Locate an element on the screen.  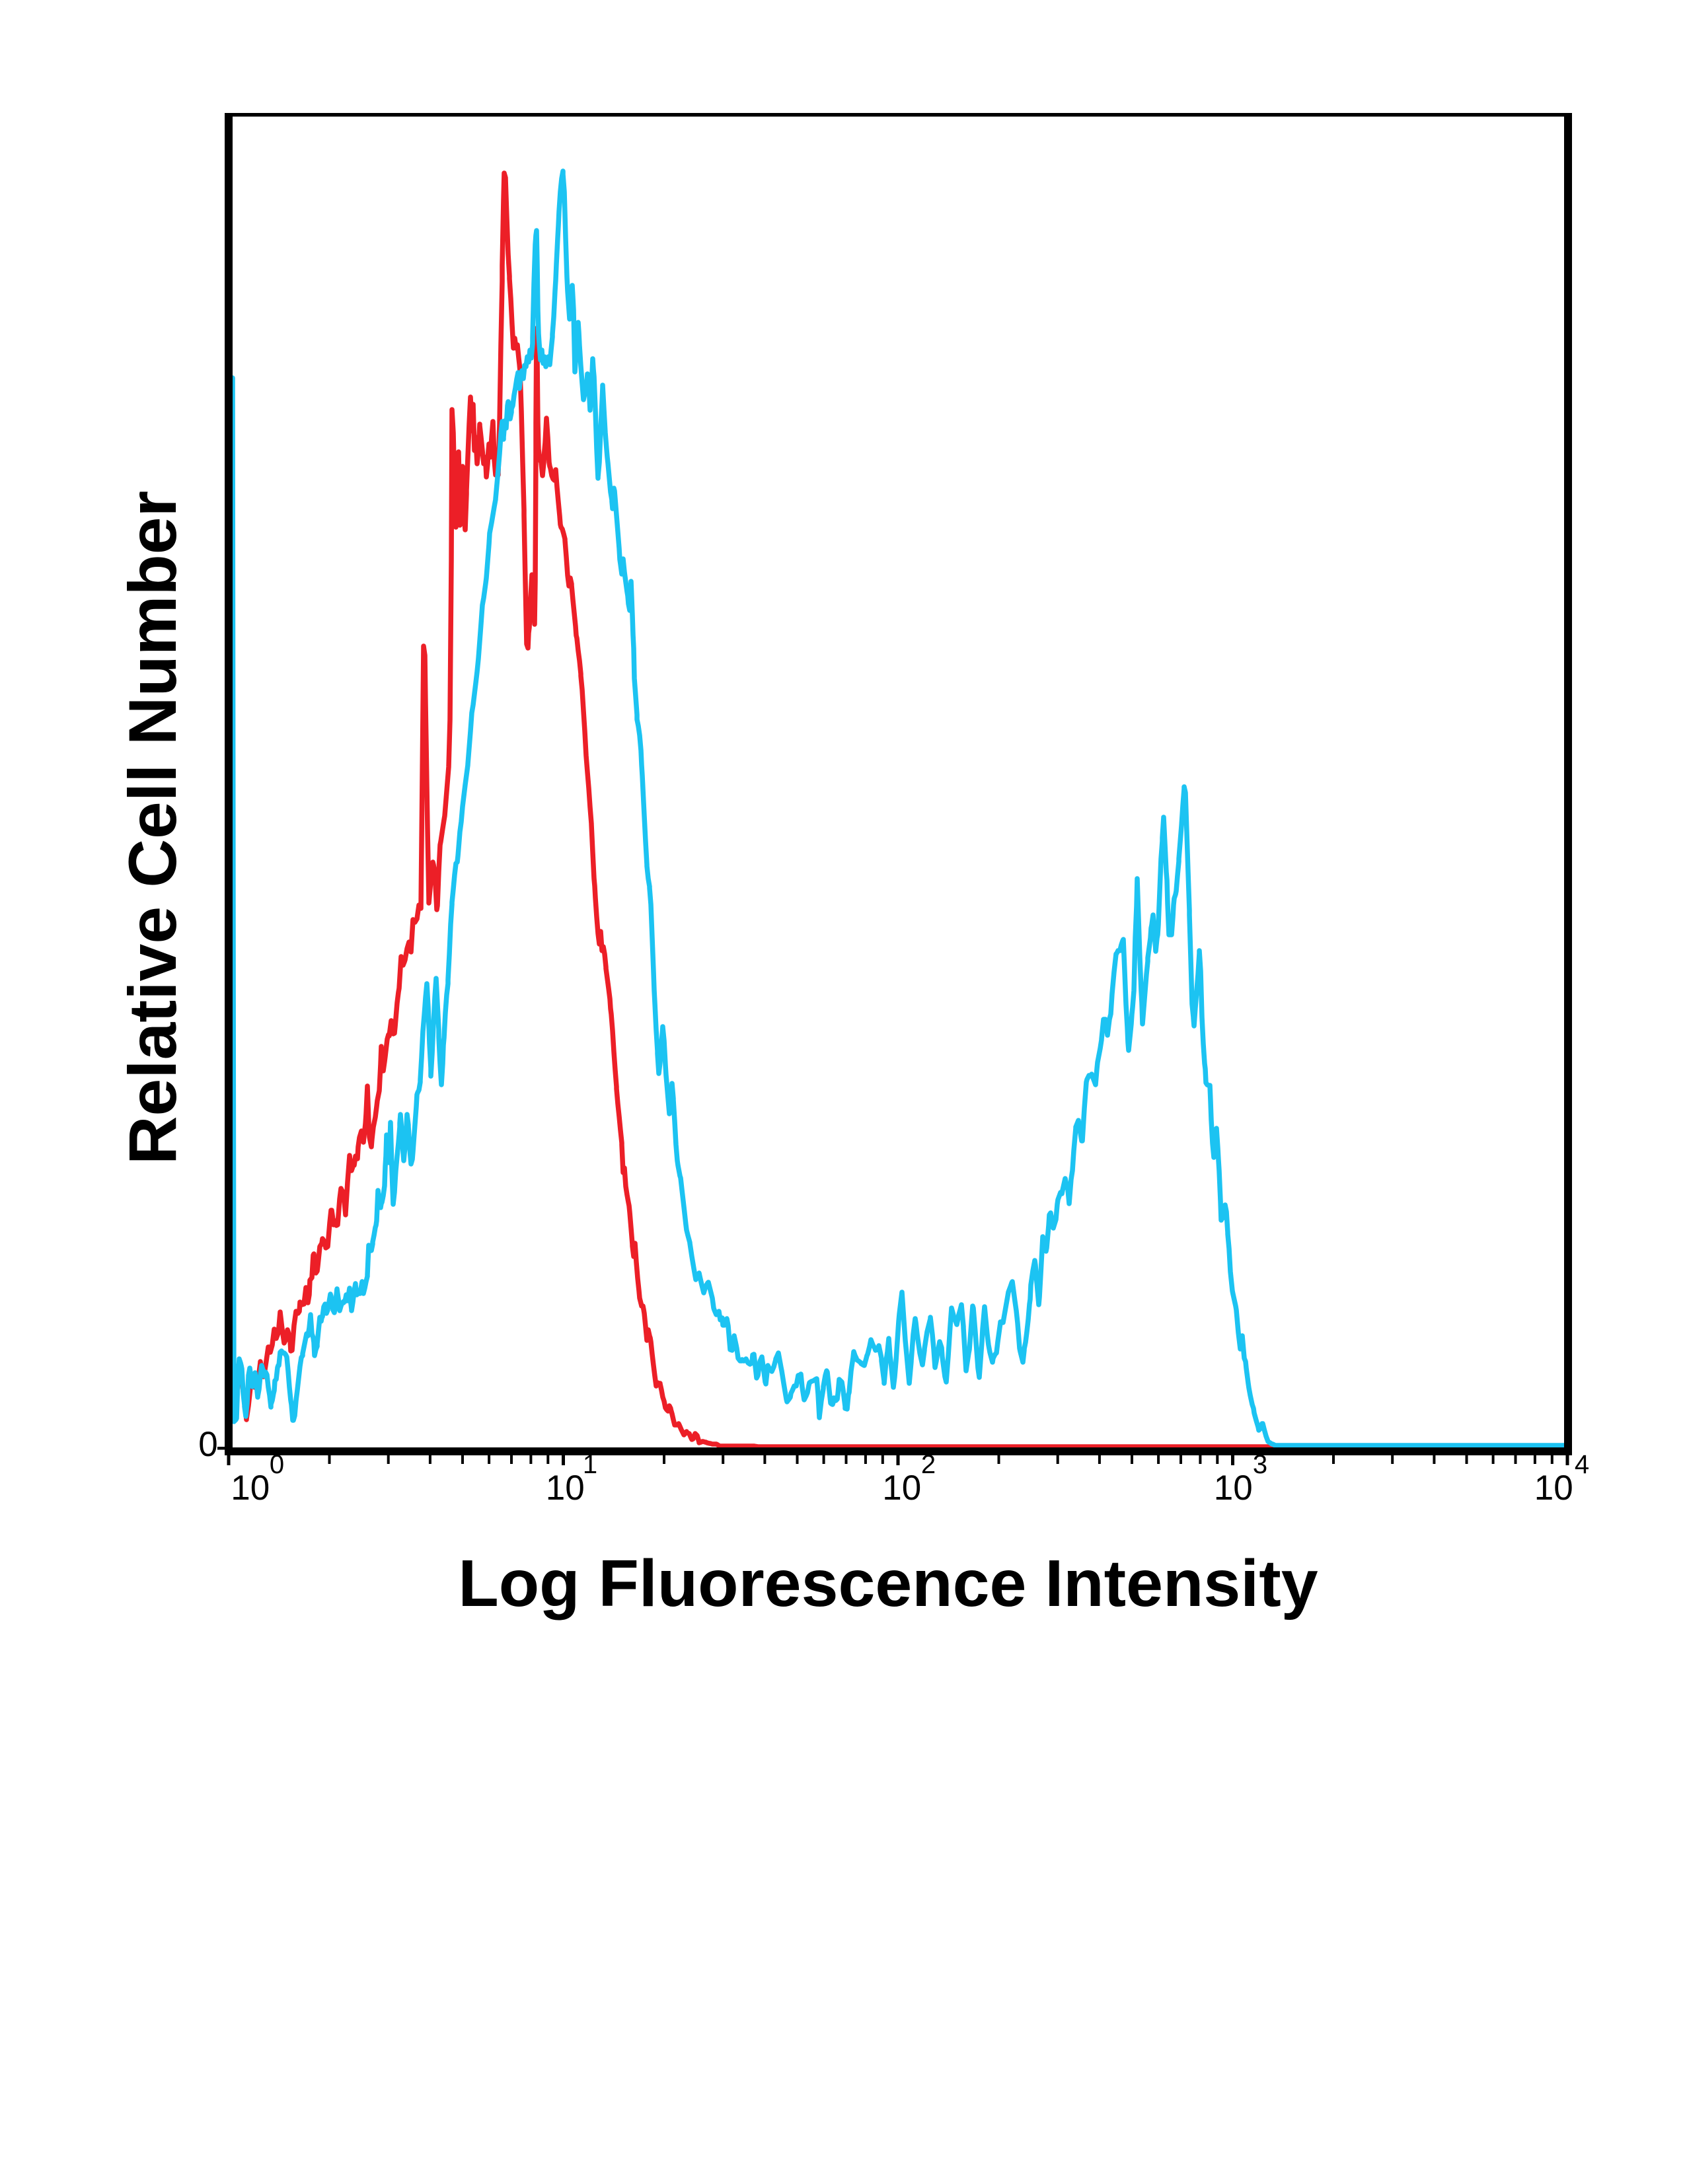
svg-text: 2 is located at coordinates (928, 1464).